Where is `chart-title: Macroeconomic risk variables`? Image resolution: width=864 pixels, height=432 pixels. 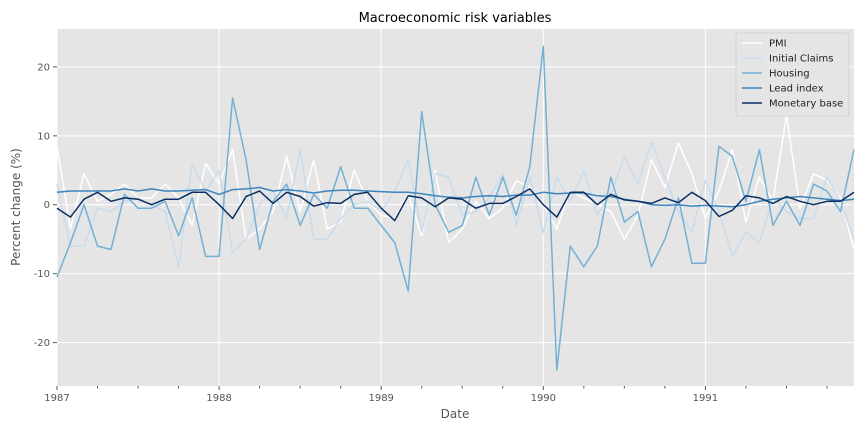
chart-title: Macroeconomic risk variables is located at coordinates (455, 18).